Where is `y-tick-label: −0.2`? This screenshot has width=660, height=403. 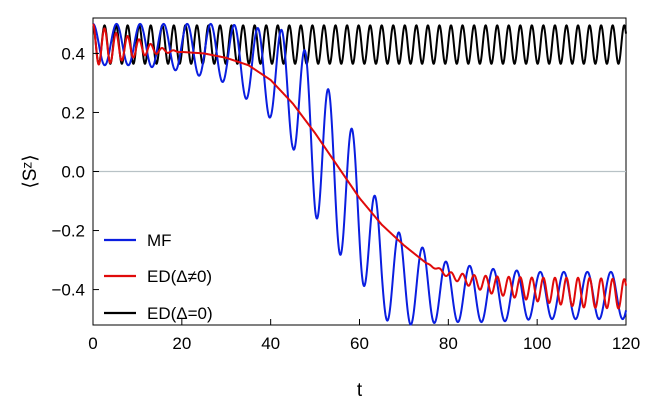
y-tick-label: −0.2 is located at coordinates (68, 231).